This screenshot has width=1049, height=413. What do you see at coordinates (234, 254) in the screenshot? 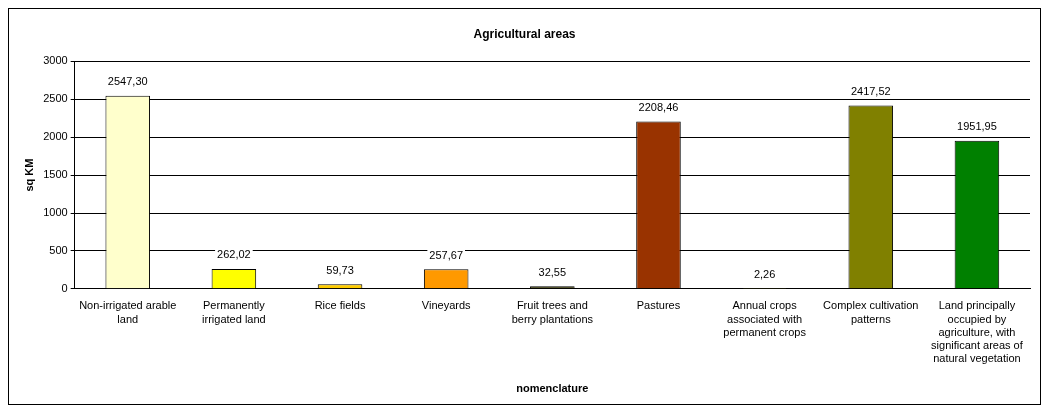
I see `data-label: 262,02` at bounding box center [234, 254].